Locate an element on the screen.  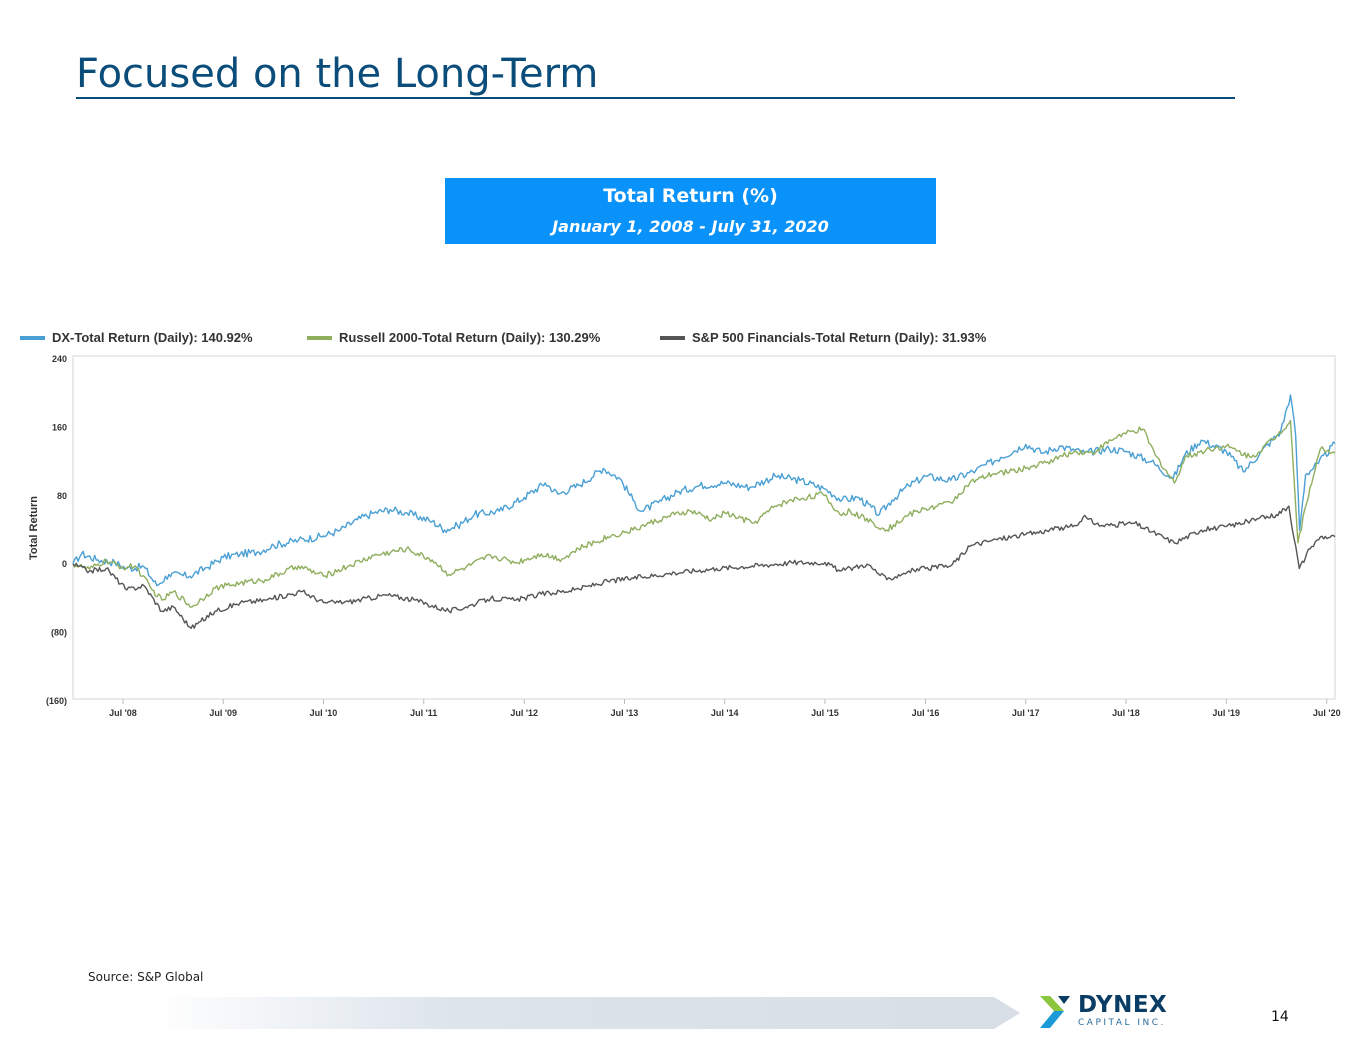
y-tick-label: (160) is located at coordinates (56, 701).